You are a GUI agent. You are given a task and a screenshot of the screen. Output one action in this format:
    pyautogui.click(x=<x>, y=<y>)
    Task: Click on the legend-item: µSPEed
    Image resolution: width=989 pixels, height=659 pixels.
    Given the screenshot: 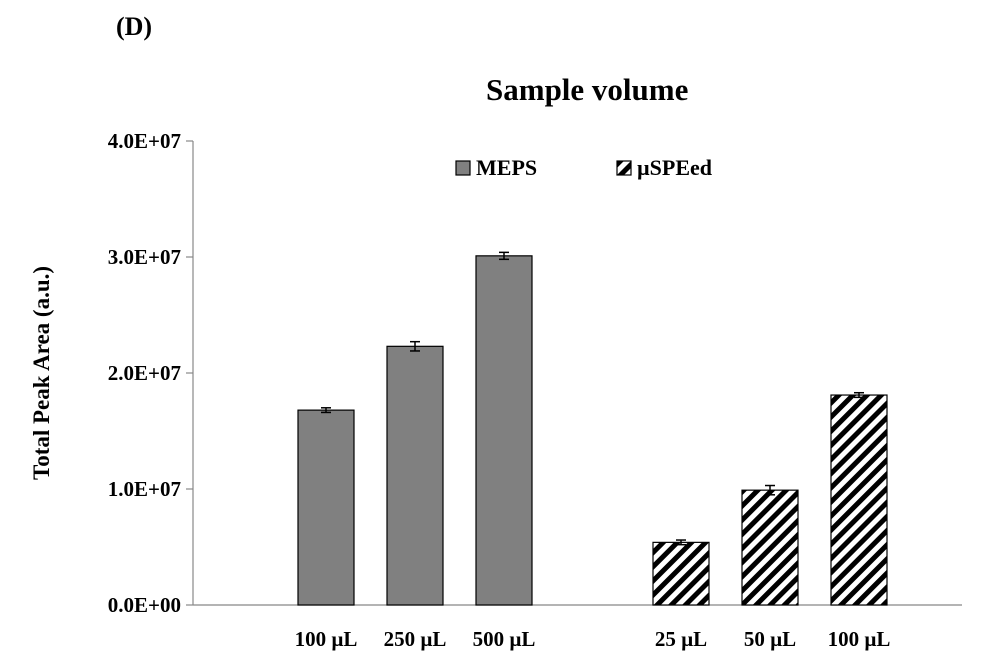 What is the action you would take?
    pyautogui.click(x=664, y=167)
    